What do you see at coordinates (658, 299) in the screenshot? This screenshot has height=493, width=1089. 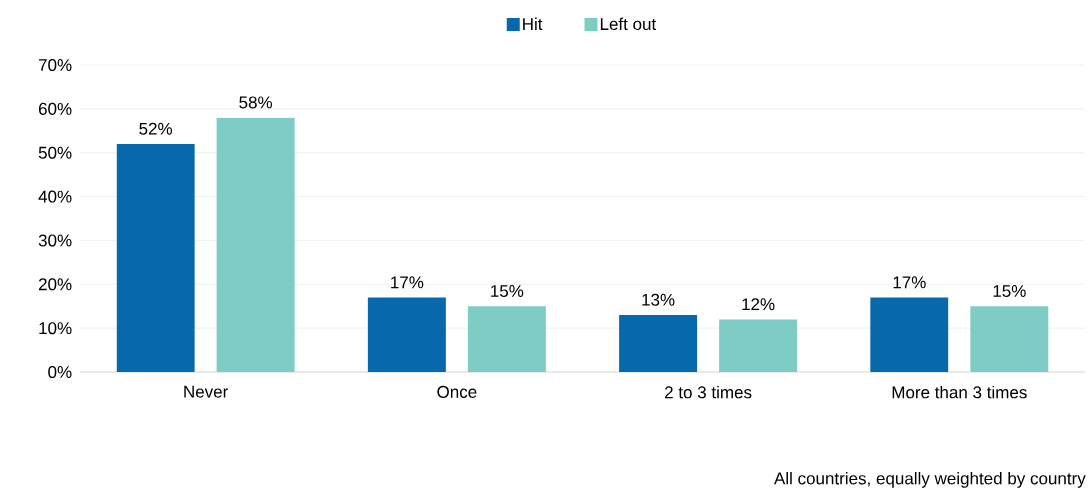 I see `data-label: 13%` at bounding box center [658, 299].